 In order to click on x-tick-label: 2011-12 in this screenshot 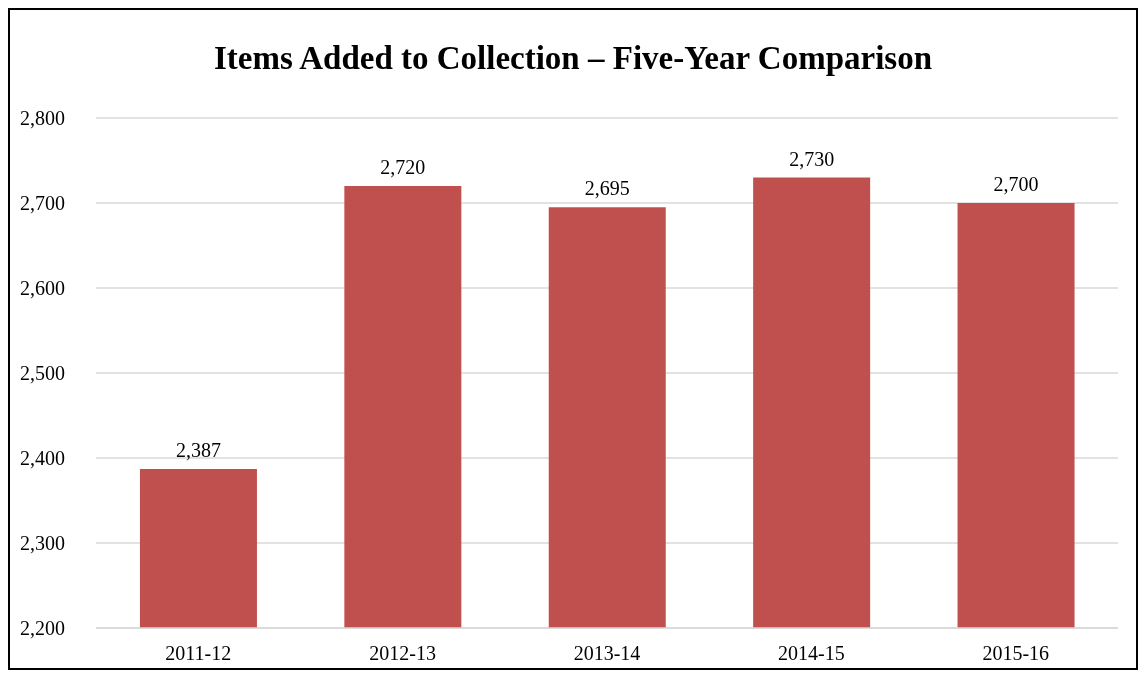, I will do `click(198, 653)`.